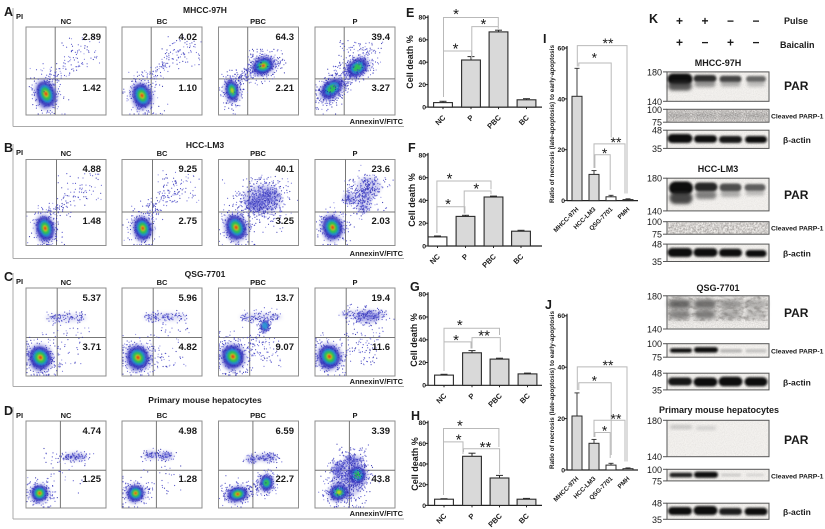 This screenshot has width=825, height=529. I want to click on svg-text: D, so click(8, 411).